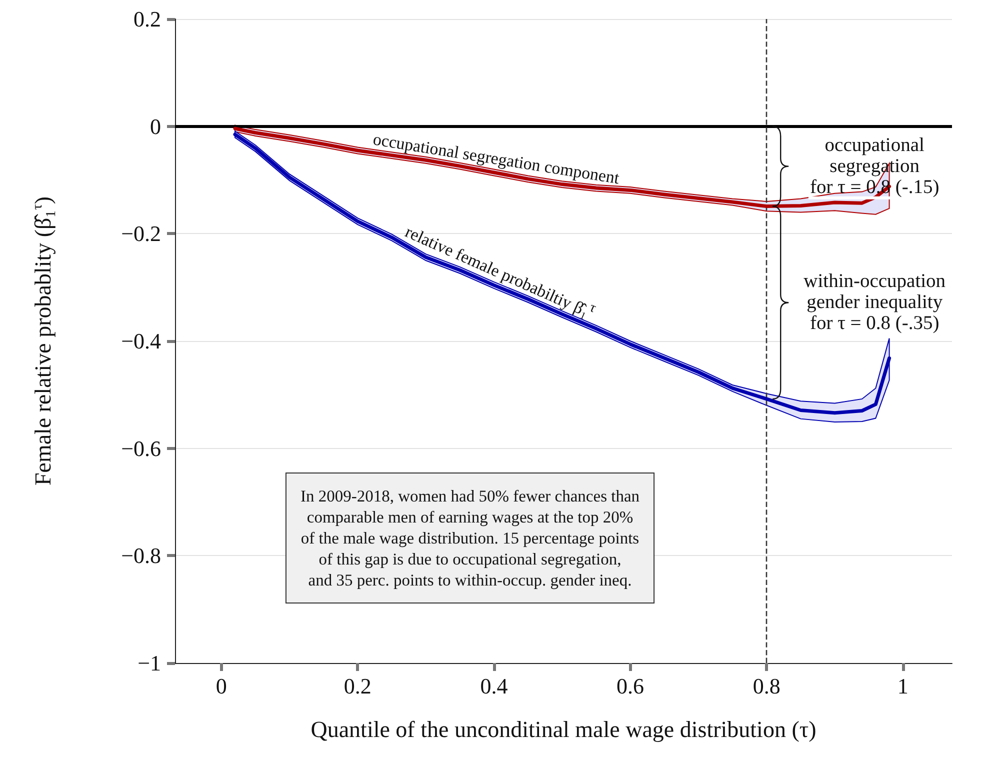  Describe the element at coordinates (630, 686) in the screenshot. I see `x-tick-label: 0.6` at that location.